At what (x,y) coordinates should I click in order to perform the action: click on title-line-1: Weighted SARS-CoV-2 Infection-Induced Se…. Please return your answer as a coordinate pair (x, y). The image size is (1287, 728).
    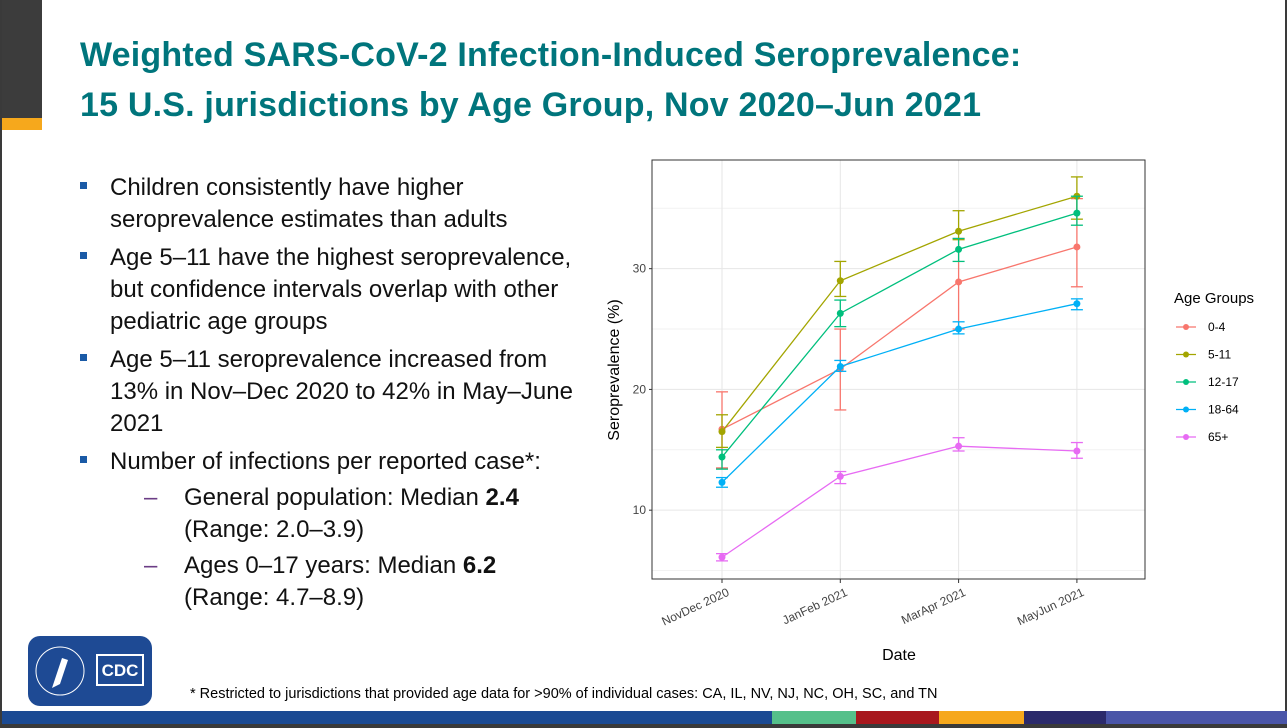
    Looking at the image, I should click on (551, 55).